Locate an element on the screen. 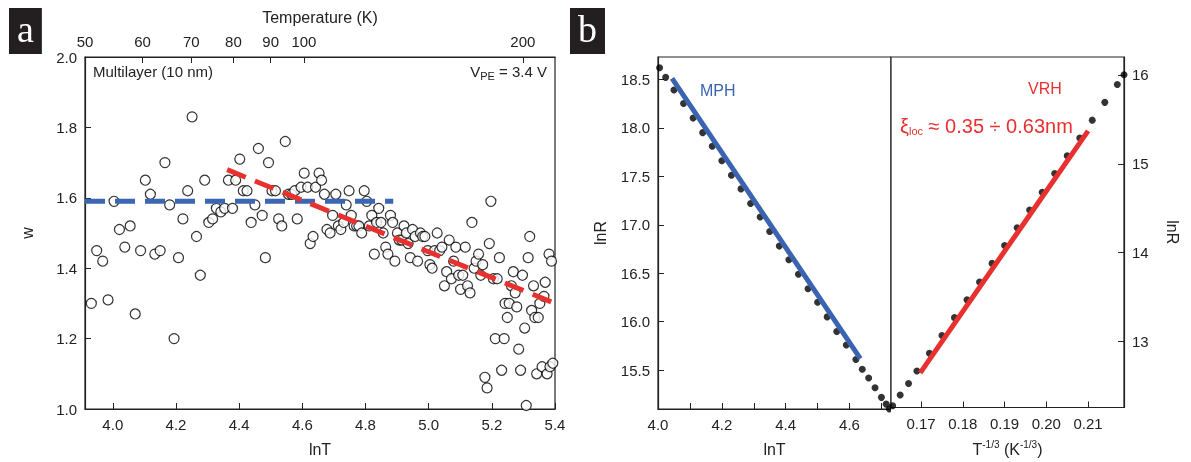 This screenshot has width=1191, height=462. annotation: Multilayer (10 nm) is located at coordinates (153, 71).